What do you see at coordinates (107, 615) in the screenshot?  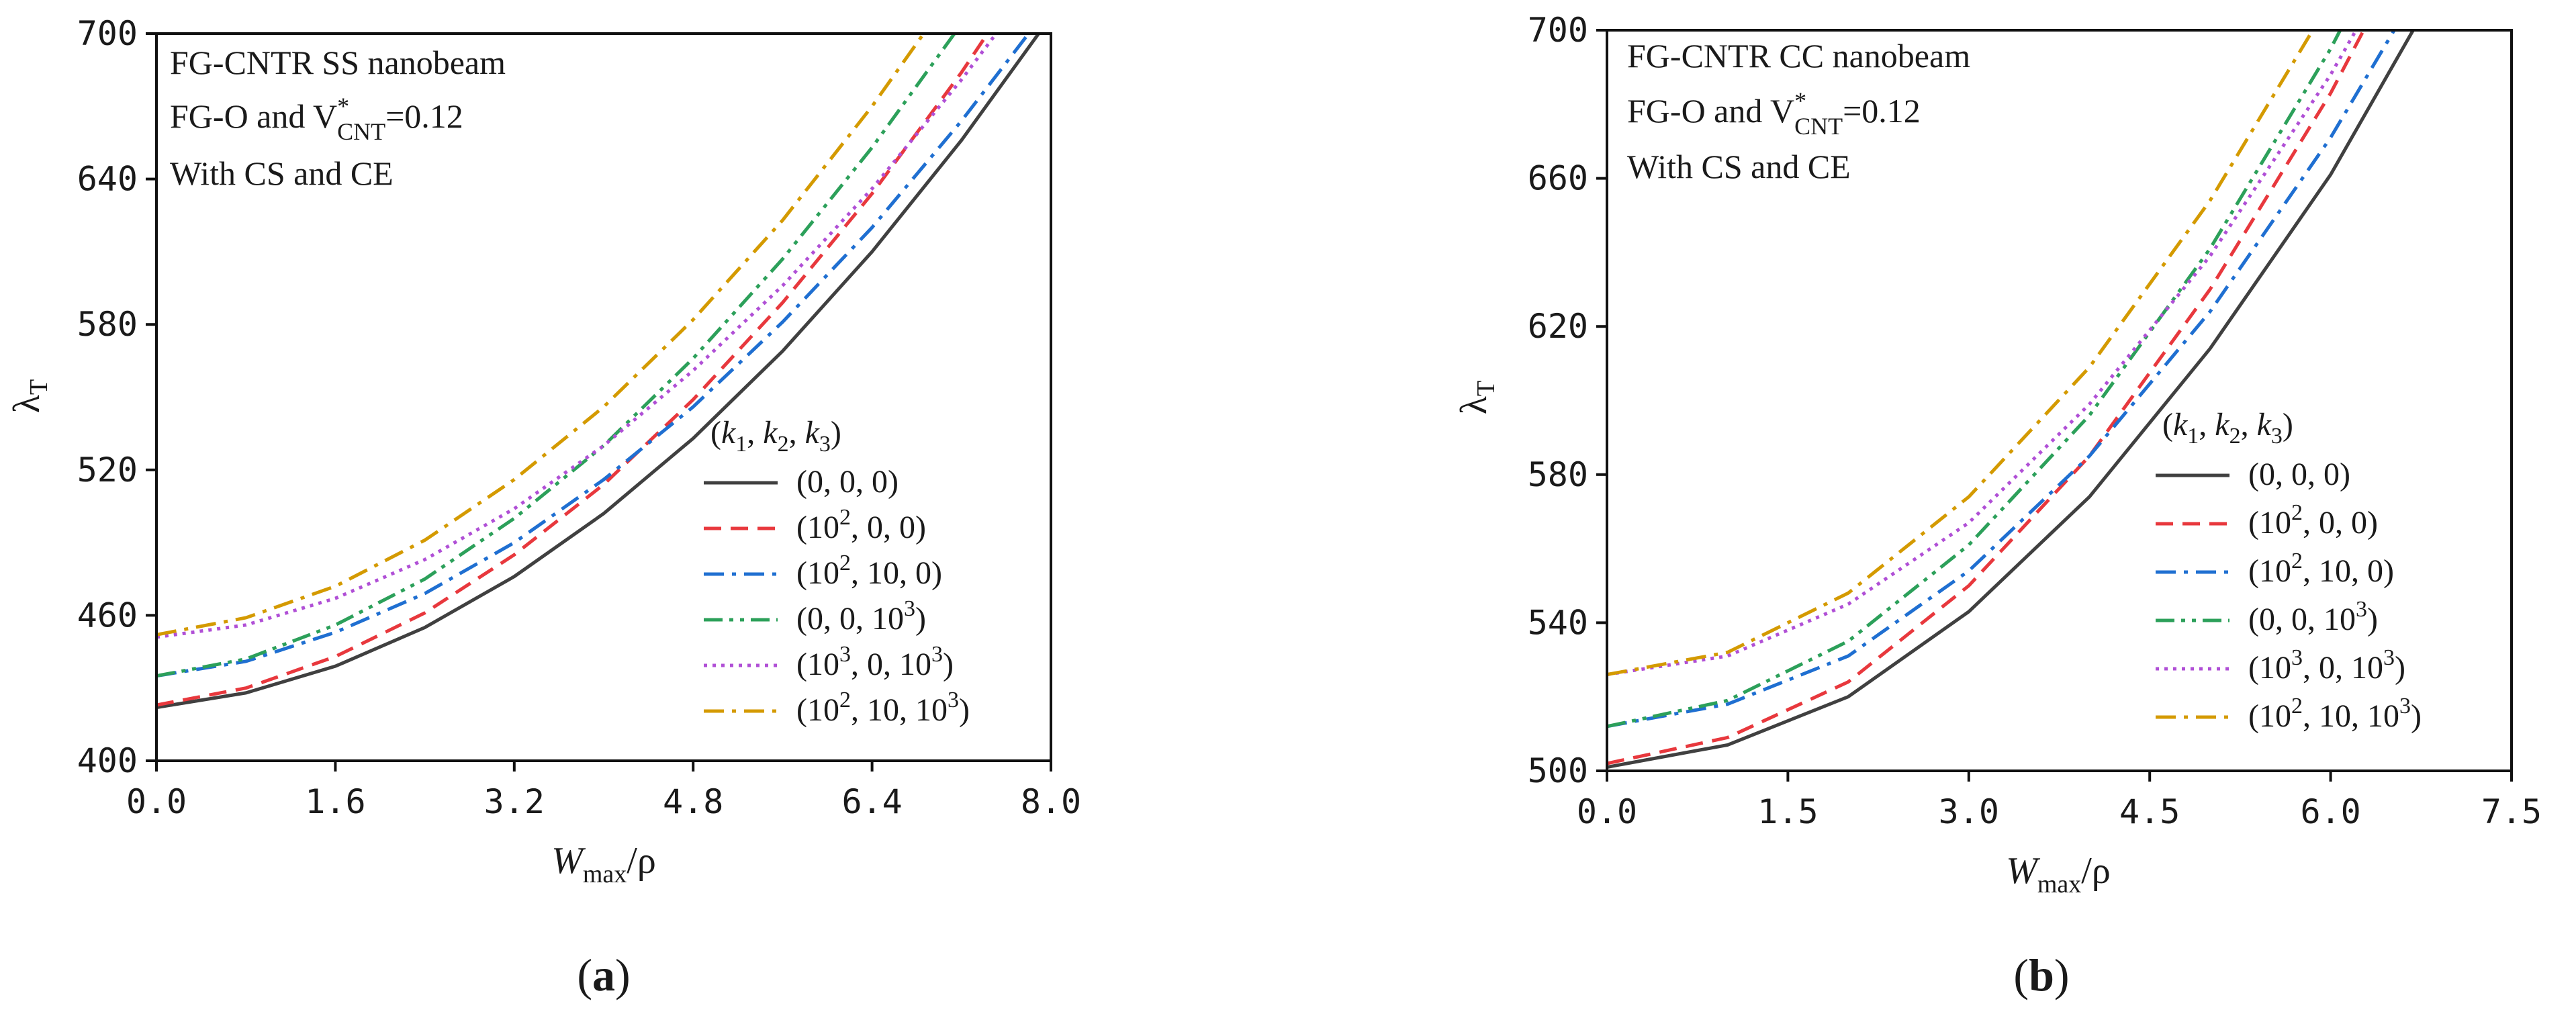 I see `y-tick-label: 460` at bounding box center [107, 615].